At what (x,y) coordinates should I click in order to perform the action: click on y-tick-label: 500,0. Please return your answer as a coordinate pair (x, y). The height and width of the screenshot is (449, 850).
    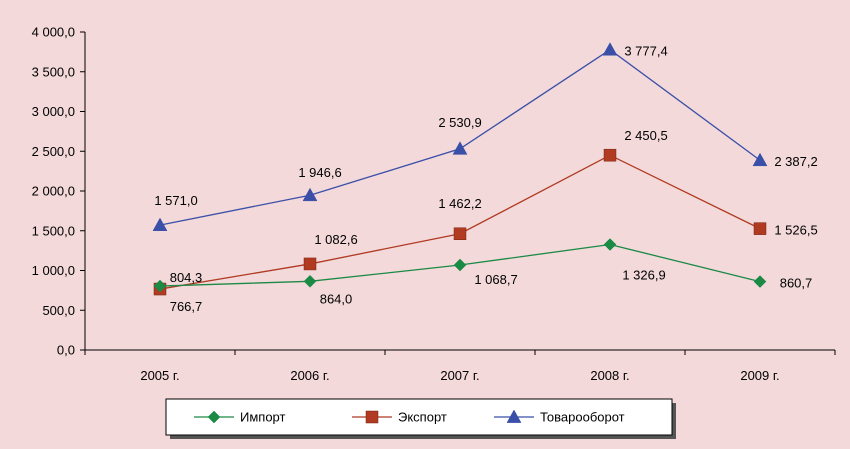
    Looking at the image, I should click on (58, 310).